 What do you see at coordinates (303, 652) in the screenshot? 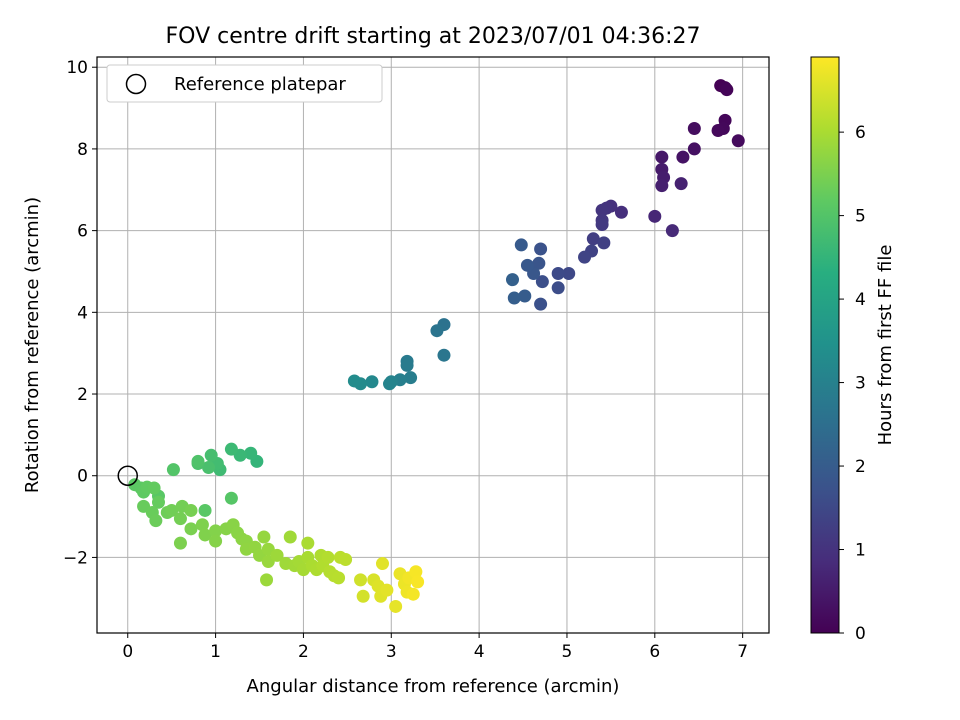
I see `x-tick-label: 2` at bounding box center [303, 652].